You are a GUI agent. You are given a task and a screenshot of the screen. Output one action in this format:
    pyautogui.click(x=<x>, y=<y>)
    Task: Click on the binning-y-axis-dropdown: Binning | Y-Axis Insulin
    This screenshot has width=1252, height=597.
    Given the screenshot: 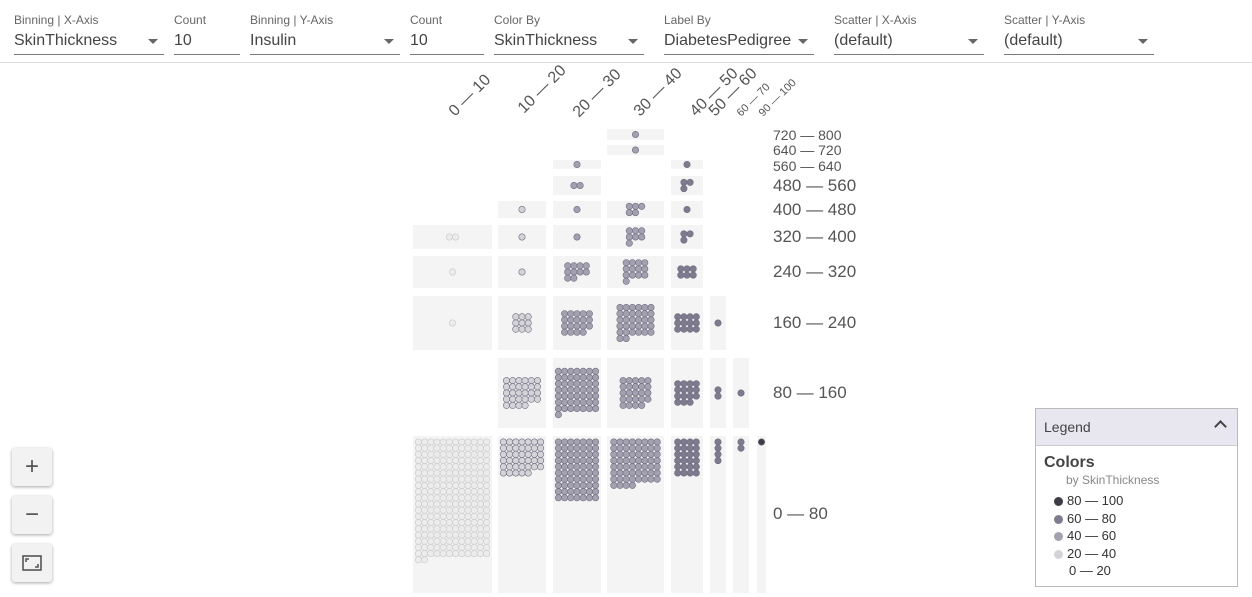 What is the action you would take?
    pyautogui.click(x=325, y=30)
    